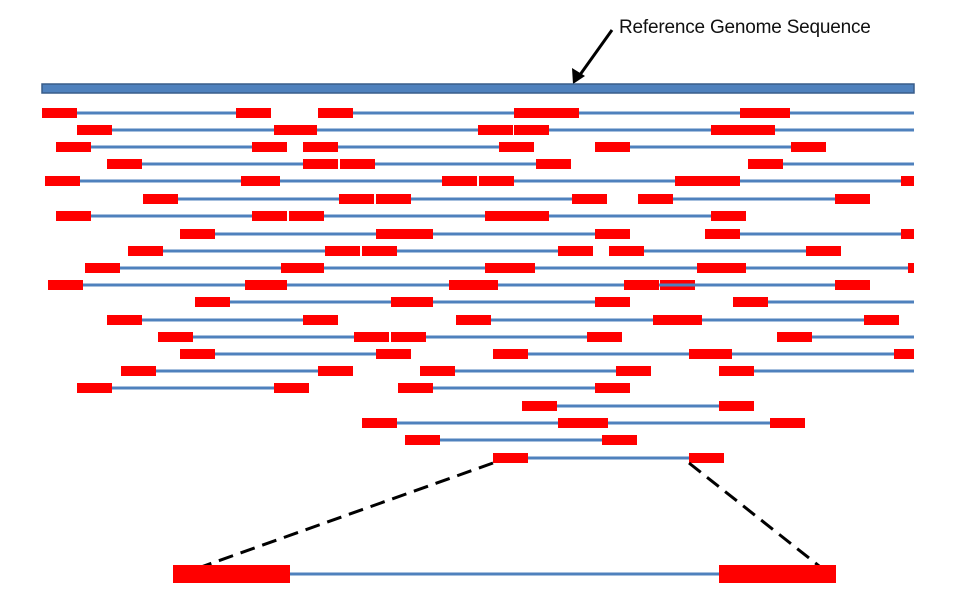 This screenshot has width=955, height=605. I want to click on zoomed-read-right, so click(777, 574).